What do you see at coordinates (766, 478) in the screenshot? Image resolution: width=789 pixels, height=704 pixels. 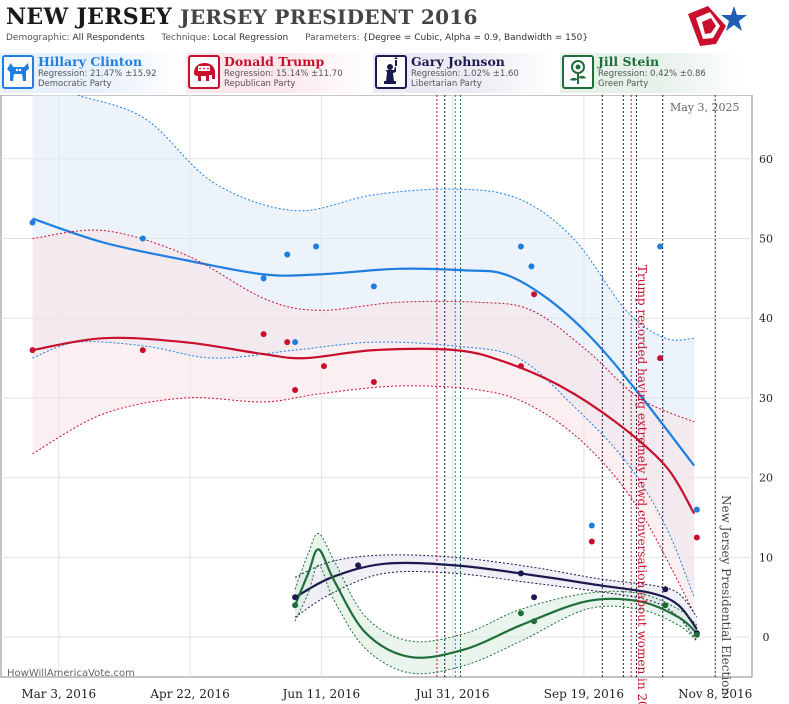 I see `y-tick-label: 20` at bounding box center [766, 478].